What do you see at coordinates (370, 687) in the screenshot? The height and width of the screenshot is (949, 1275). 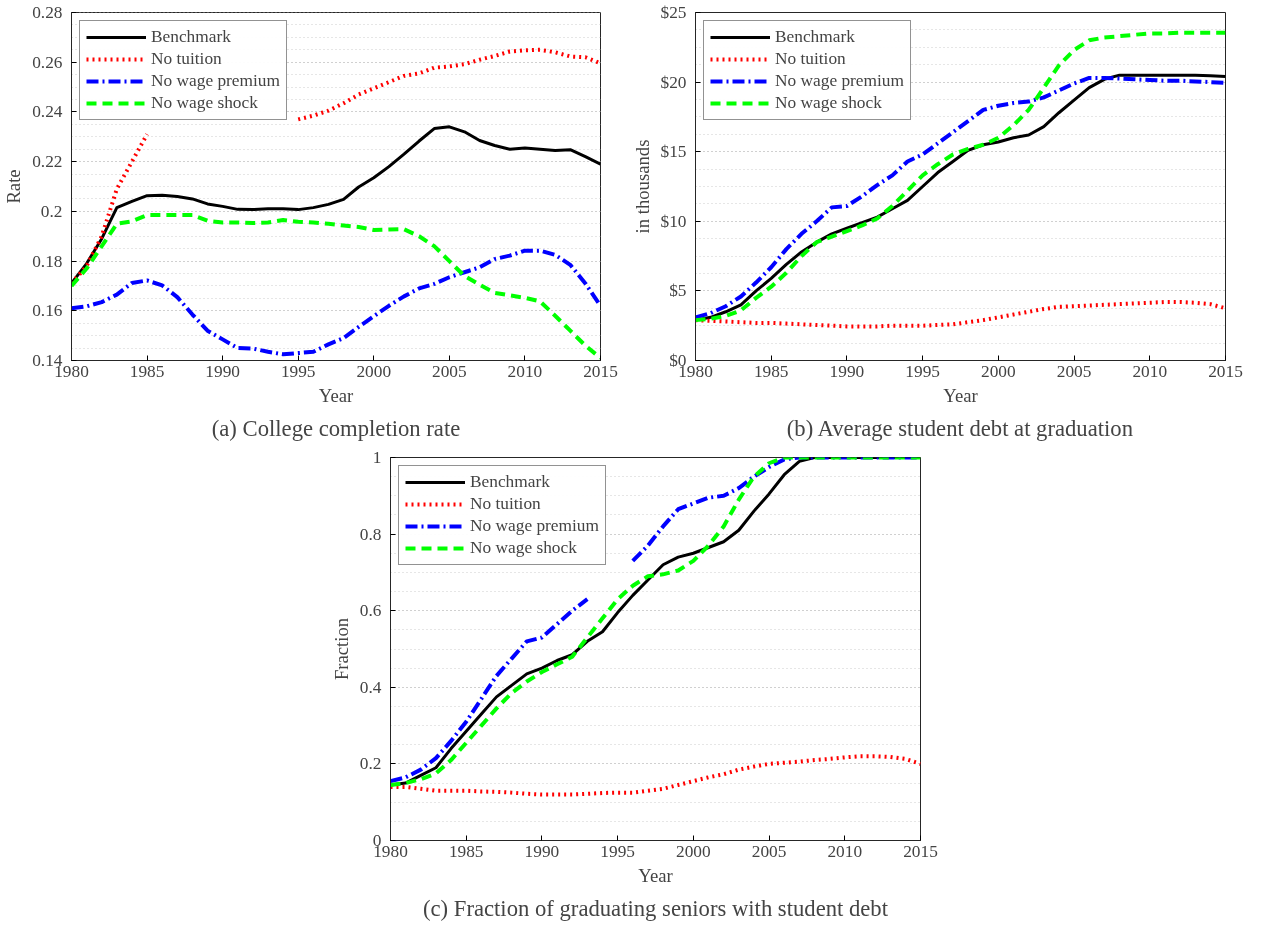 I see `y-tick-label: 0.4` at bounding box center [370, 687].